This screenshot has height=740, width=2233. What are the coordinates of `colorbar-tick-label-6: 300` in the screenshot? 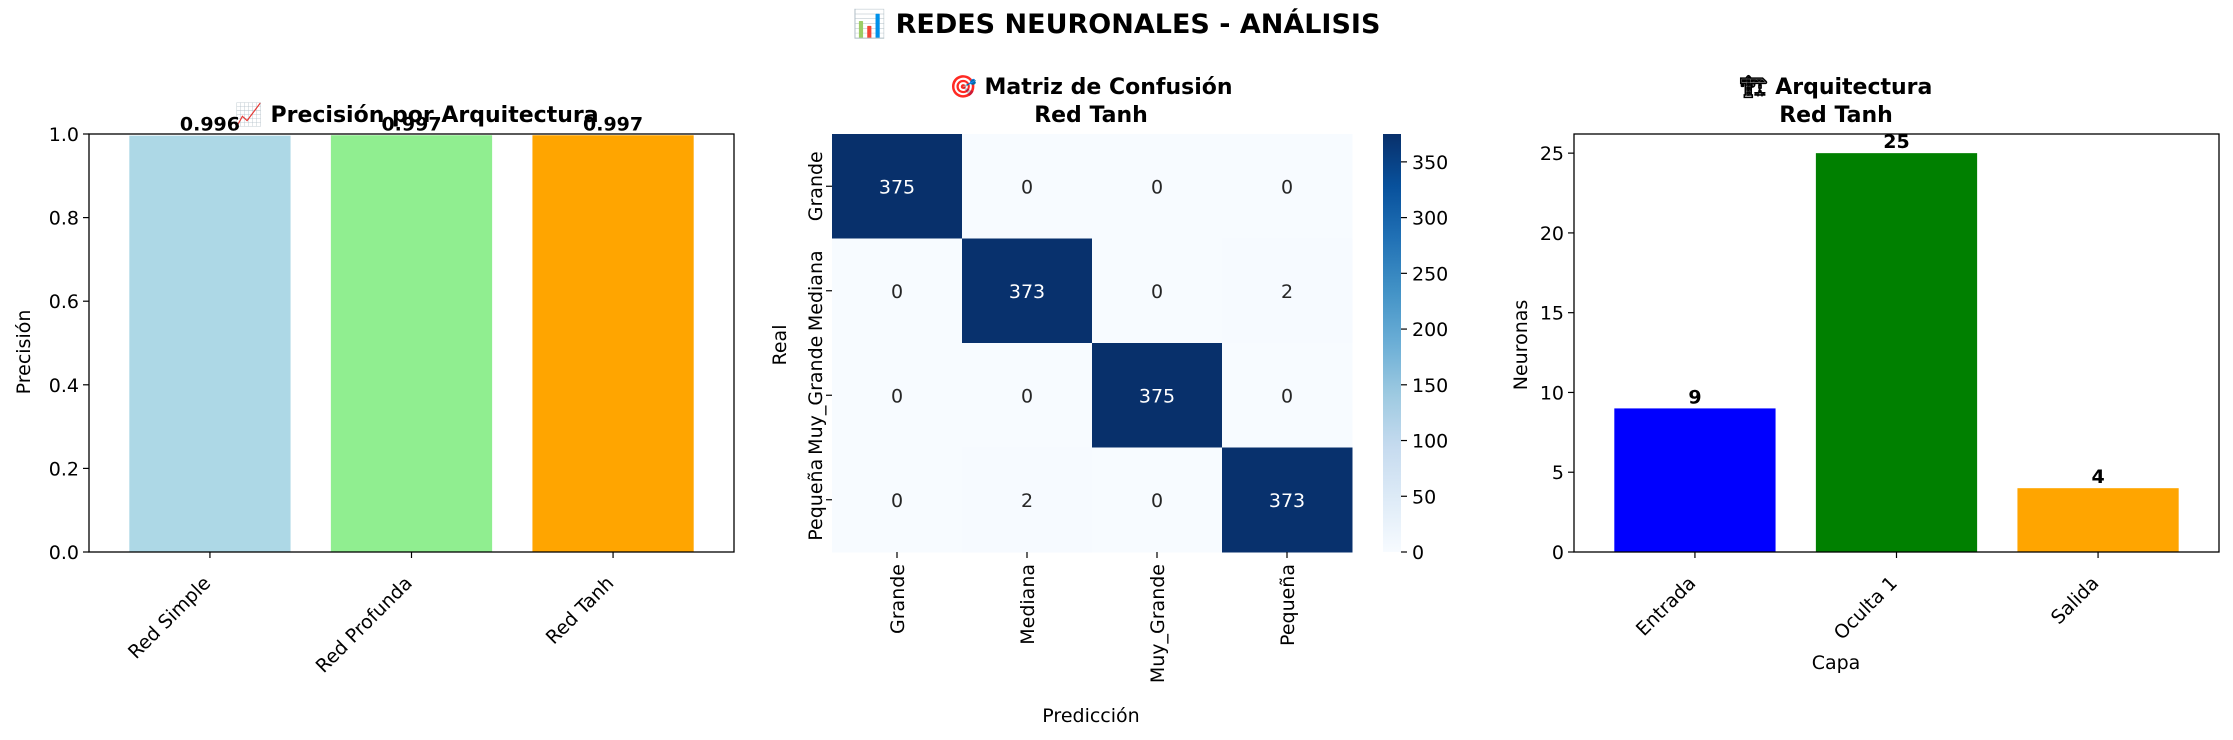 It's located at (1430, 219).